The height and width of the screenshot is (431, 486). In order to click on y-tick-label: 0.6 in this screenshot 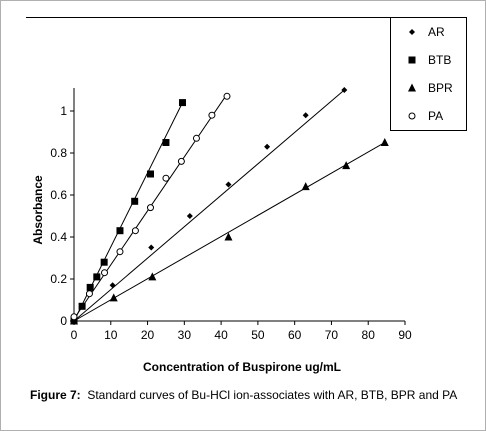, I will do `click(58, 195)`.